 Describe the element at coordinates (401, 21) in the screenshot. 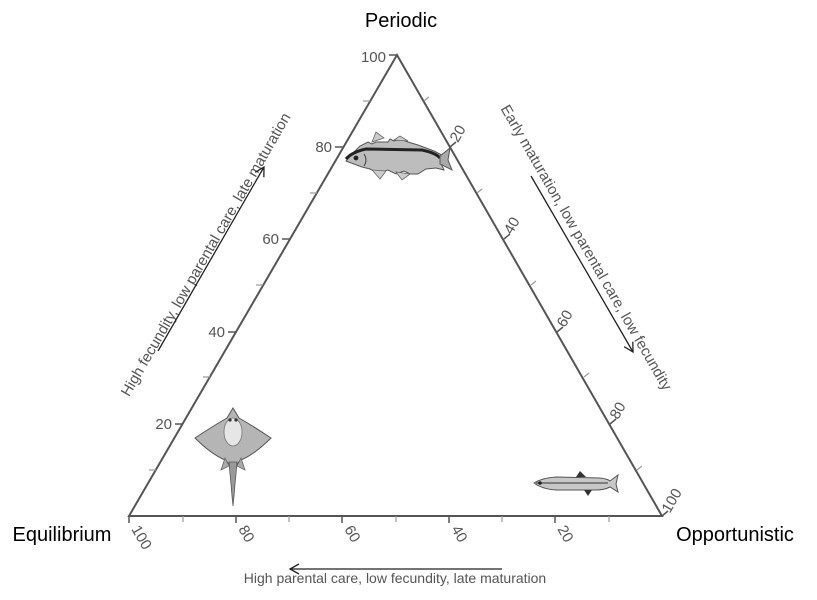

I see `vertex-label-top: Periodic` at that location.